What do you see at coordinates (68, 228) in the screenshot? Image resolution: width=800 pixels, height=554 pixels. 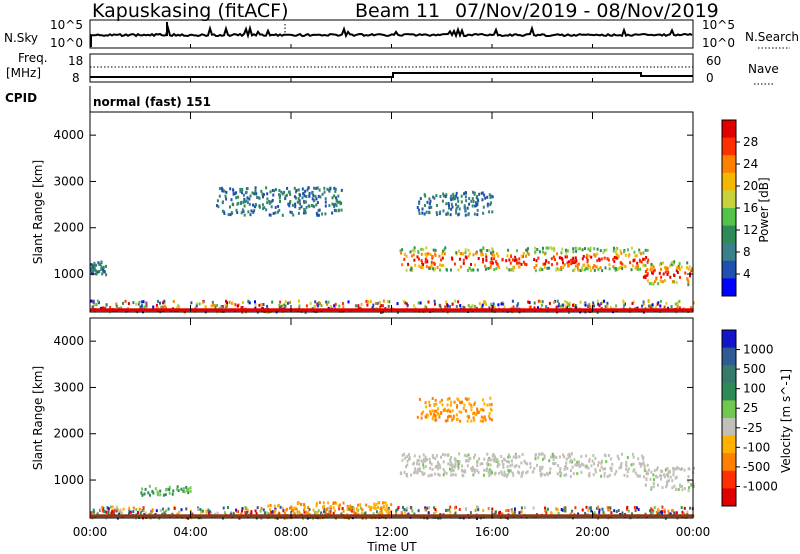 I see `y-tick-label: 2000` at bounding box center [68, 228].